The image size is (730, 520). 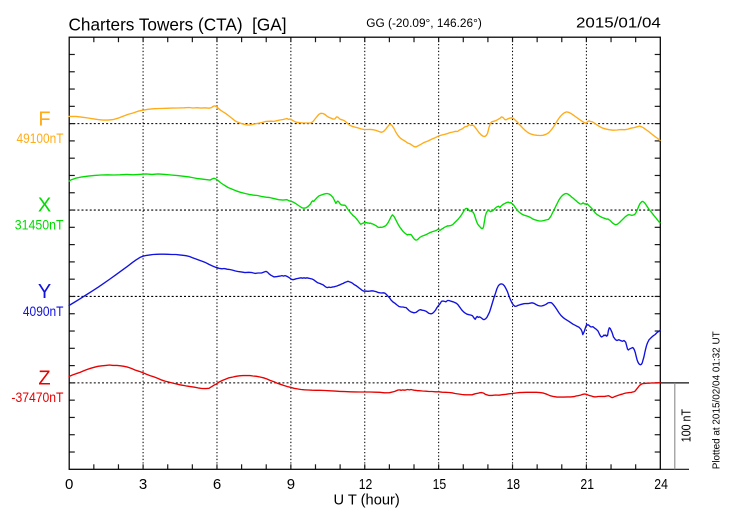 What do you see at coordinates (424, 23) in the screenshot?
I see `svg-text: GG (-20.09°, 146.26°)` at bounding box center [424, 23].